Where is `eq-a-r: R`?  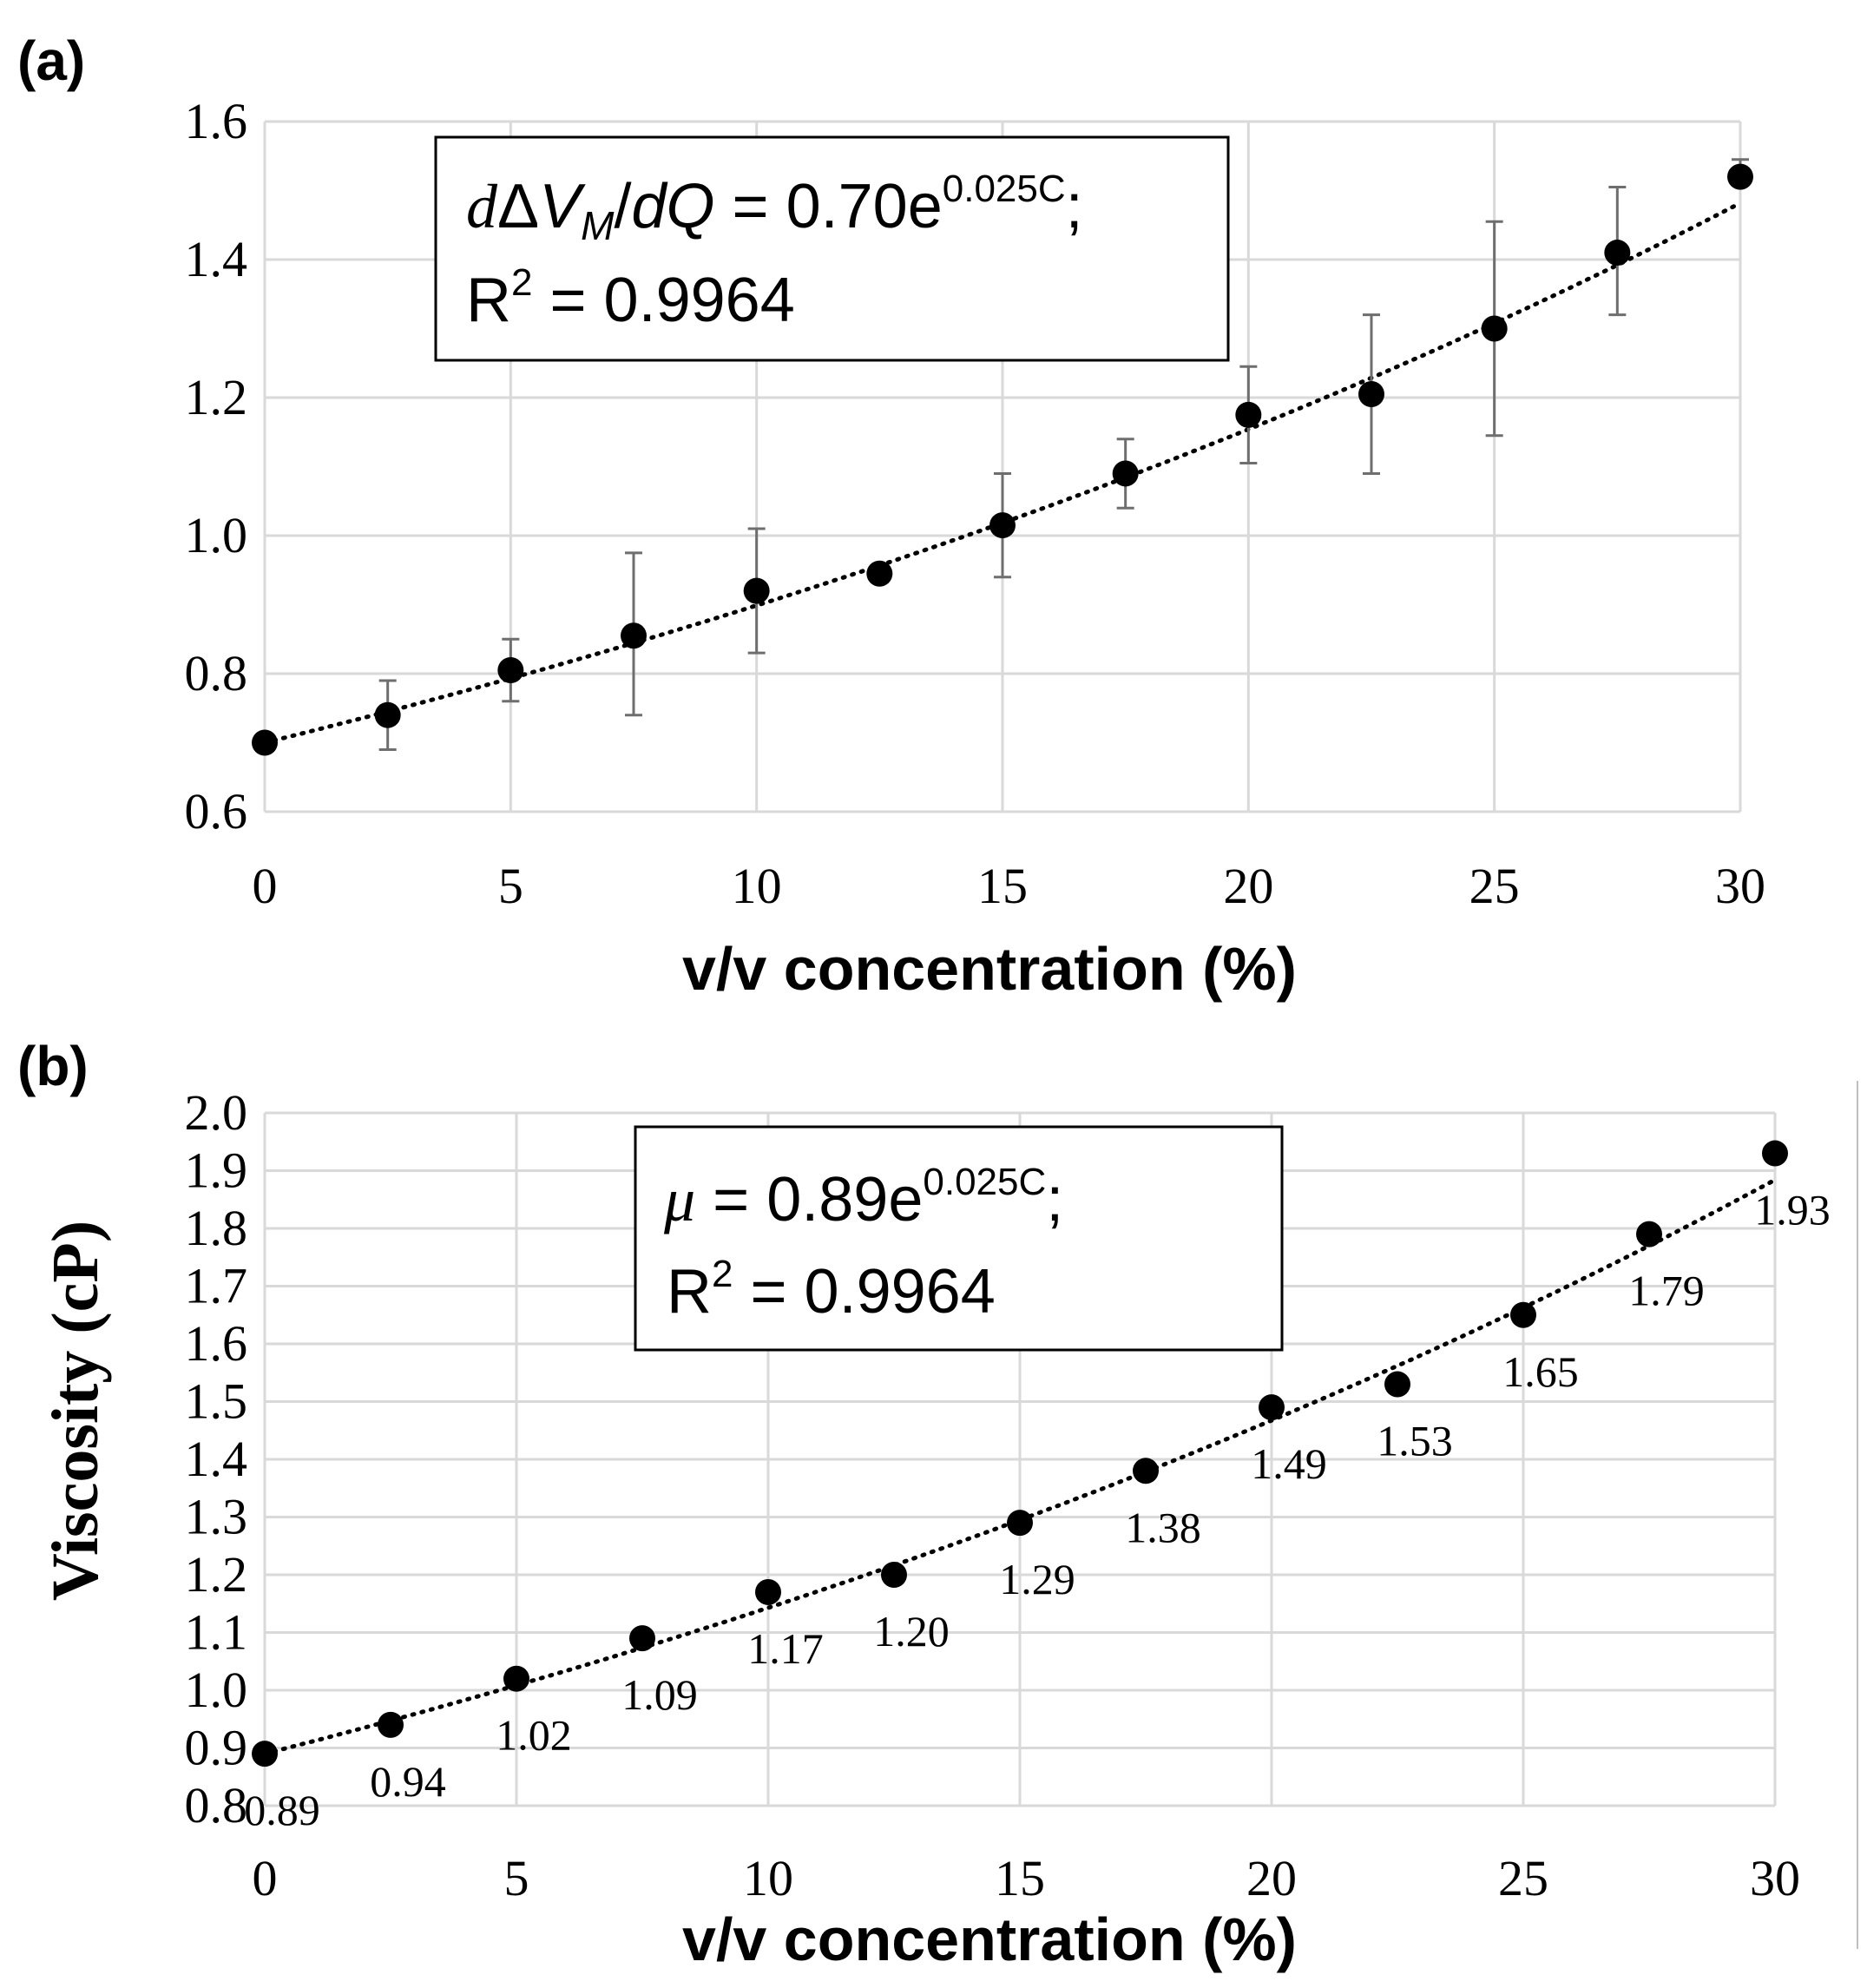
eq-a-r: R is located at coordinates (488, 300).